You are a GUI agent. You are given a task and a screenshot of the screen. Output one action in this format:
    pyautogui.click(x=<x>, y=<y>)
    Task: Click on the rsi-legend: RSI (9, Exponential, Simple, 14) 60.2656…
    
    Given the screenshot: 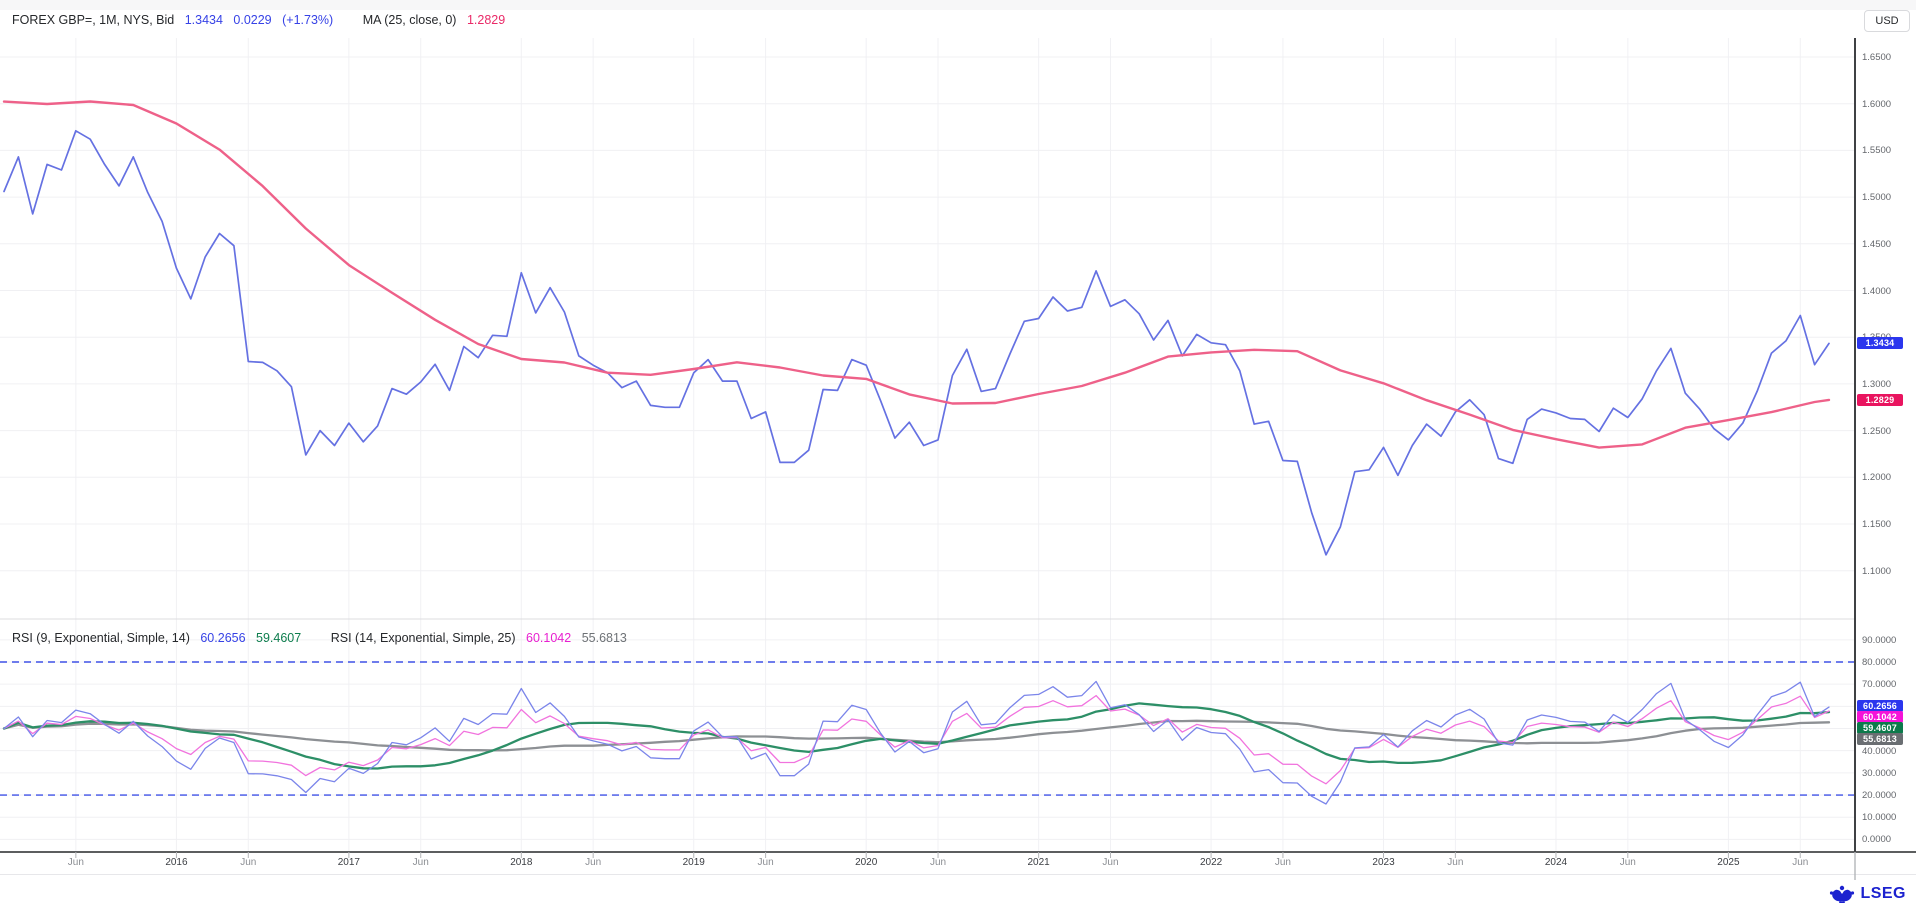 What is the action you would take?
    pyautogui.click(x=323, y=638)
    